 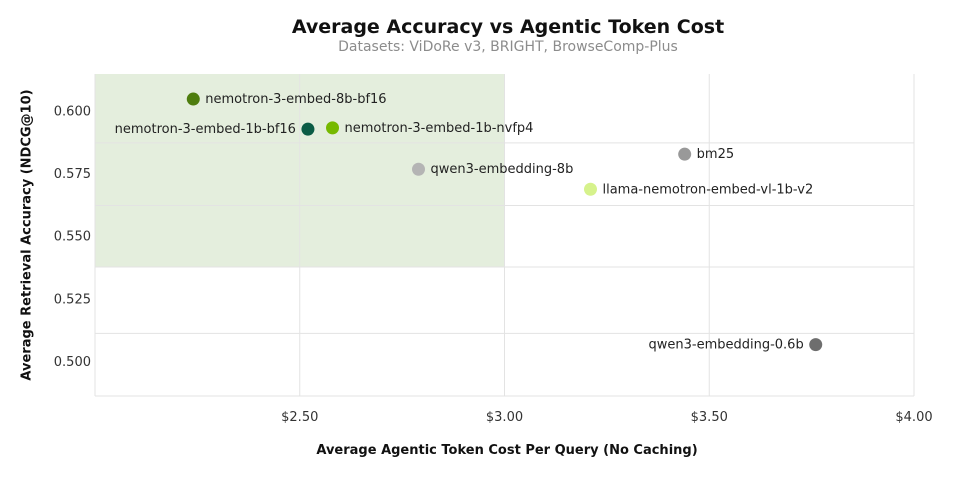 I want to click on y-tick-label: 0.550, so click(x=72, y=237).